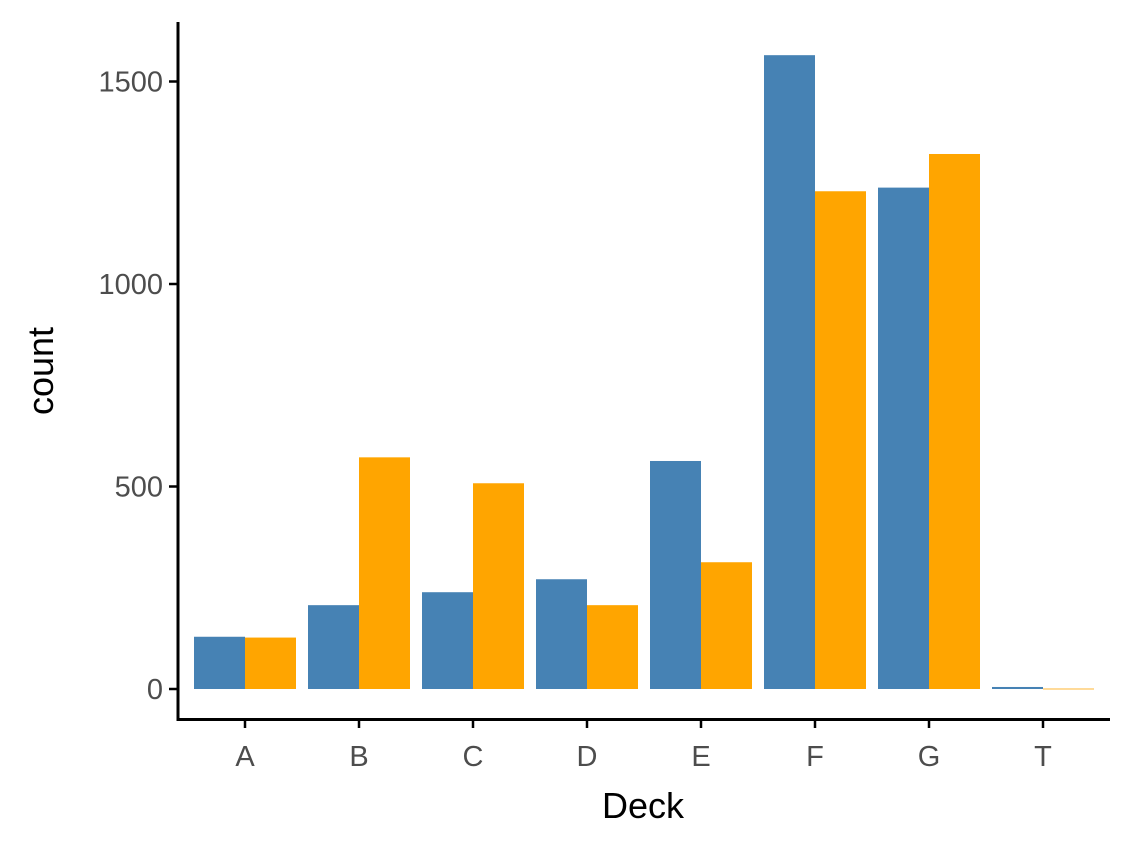 This screenshot has height=850, width=1133. Describe the element at coordinates (473, 757) in the screenshot. I see `x-tick-label-C: C` at that location.